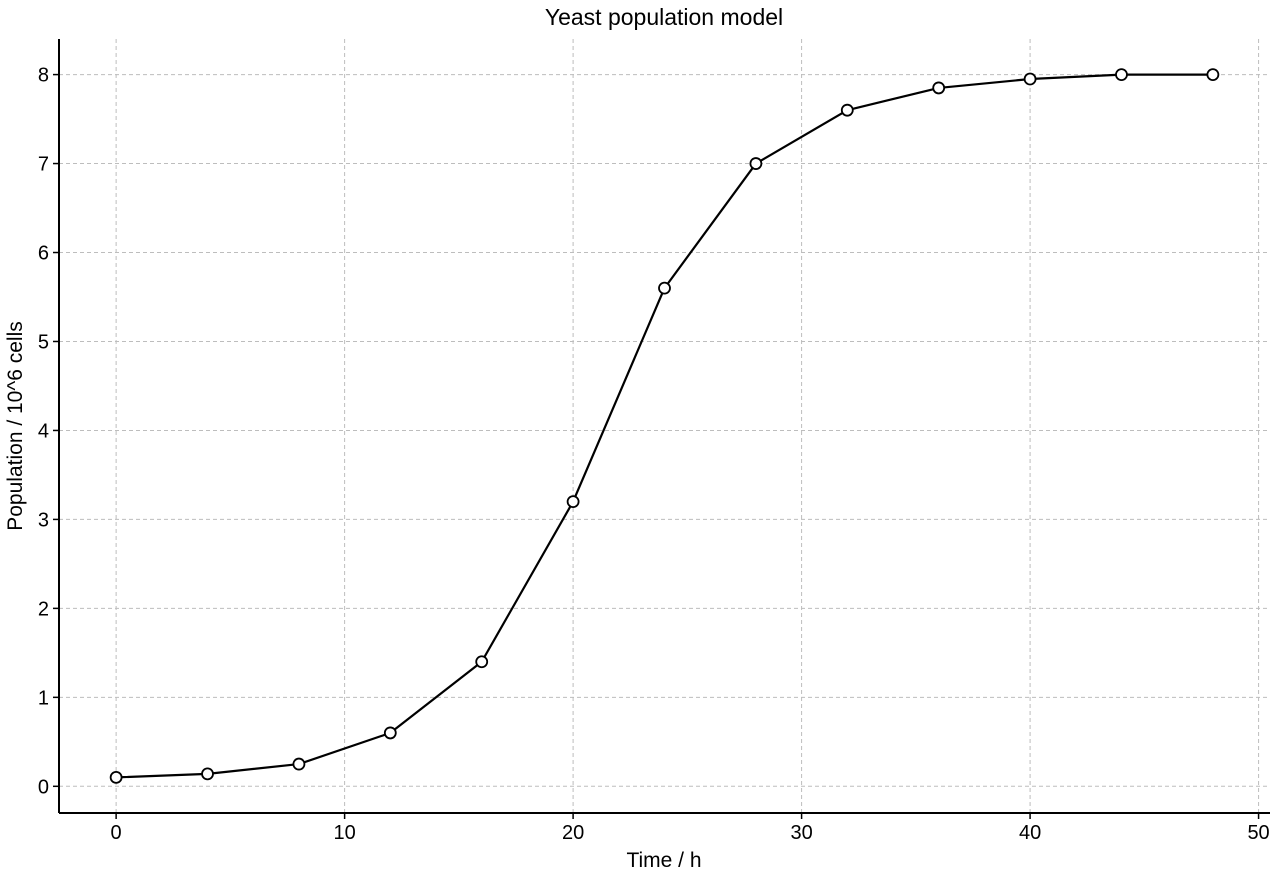 This screenshot has height=880, width=1280. Describe the element at coordinates (43, 431) in the screenshot. I see `y-tick-label: 4` at that location.